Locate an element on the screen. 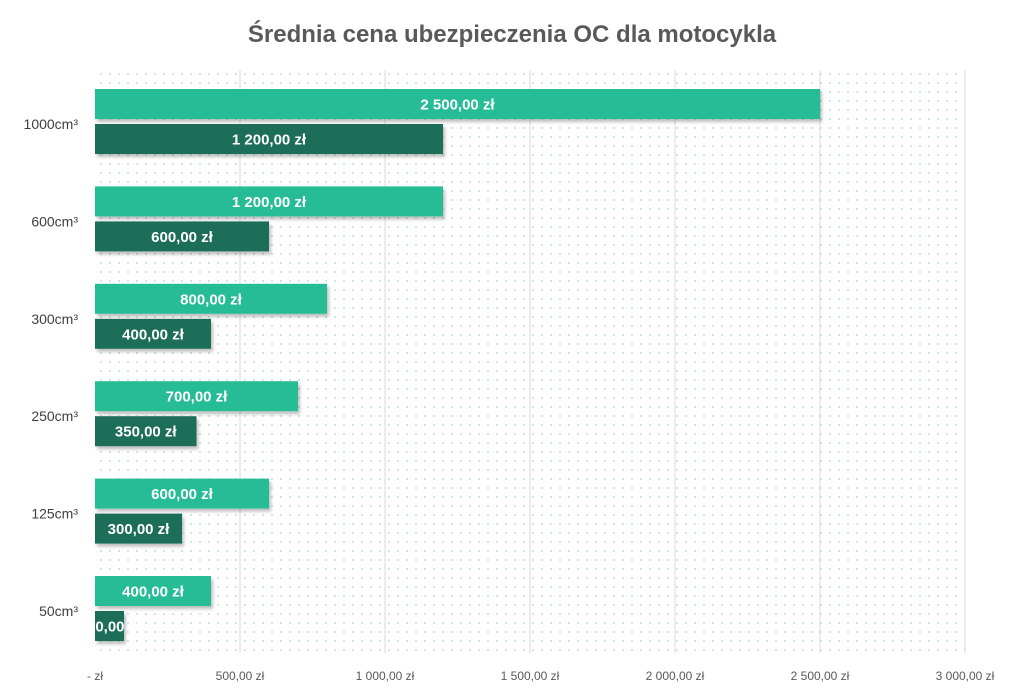 The height and width of the screenshot is (697, 1024). category-axis: 1000cm³ 600cm³ 300cm³ 250cm³ 125cm³ 50cm³ is located at coordinates (51, 367).